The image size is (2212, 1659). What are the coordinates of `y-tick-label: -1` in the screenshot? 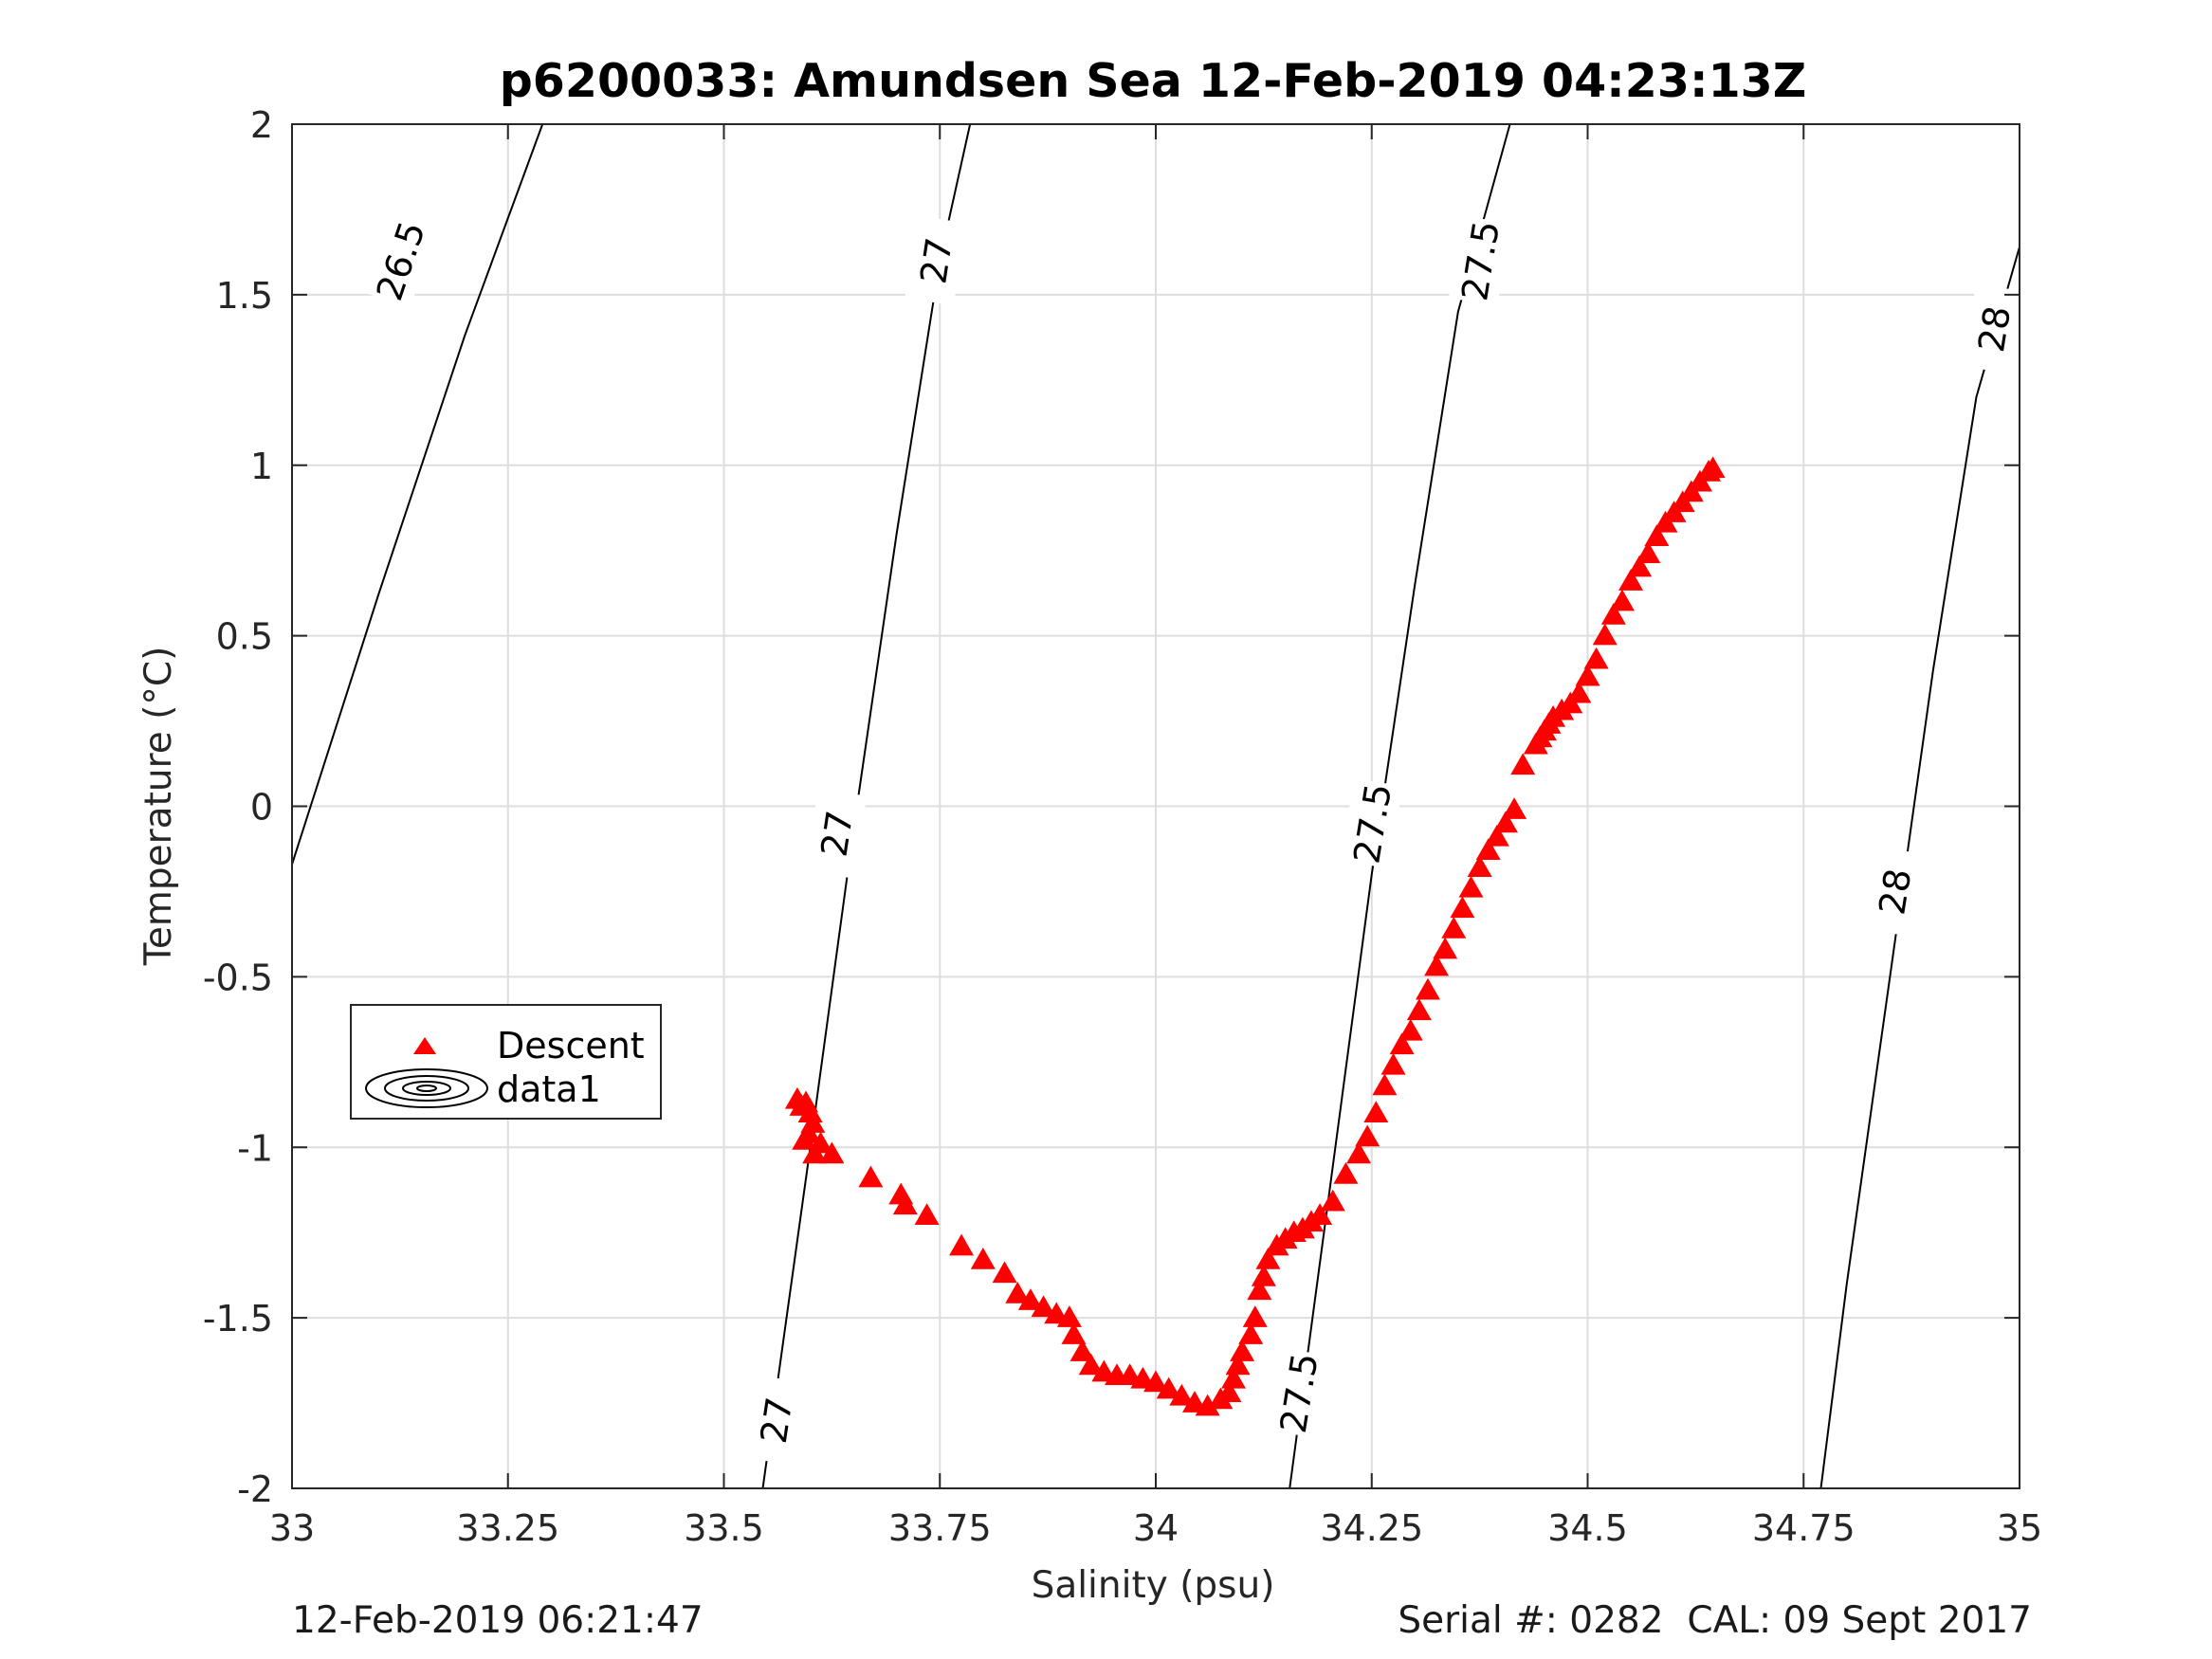 It's located at (255, 1148).